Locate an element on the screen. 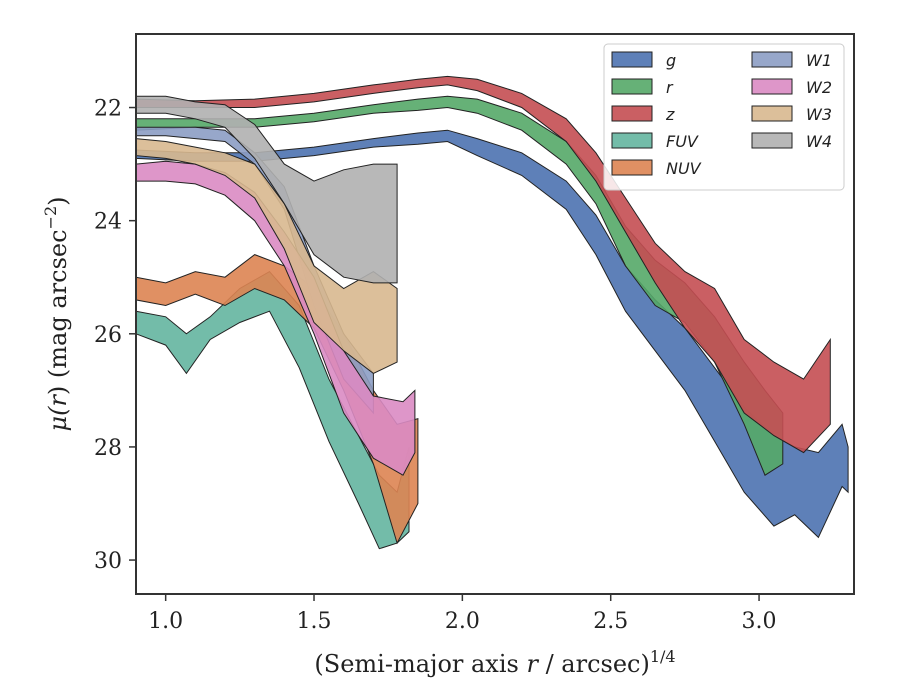 The height and width of the screenshot is (700, 900). legend-swatch-w2 is located at coordinates (772, 86).